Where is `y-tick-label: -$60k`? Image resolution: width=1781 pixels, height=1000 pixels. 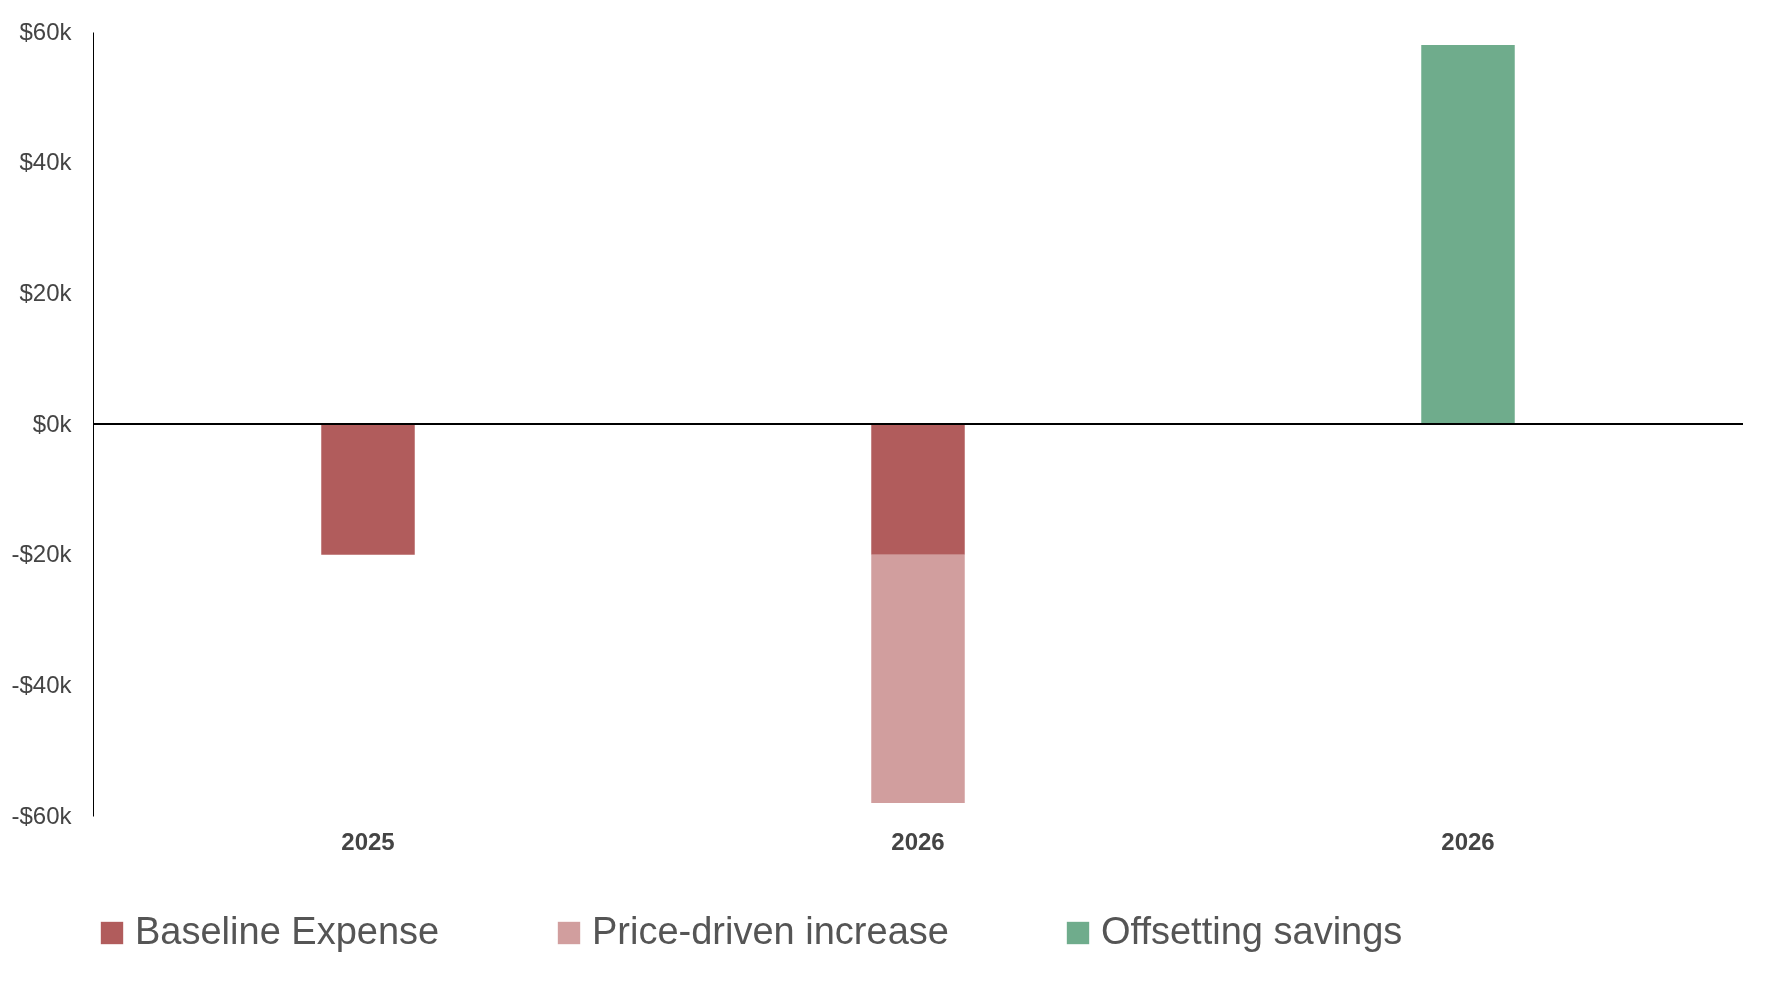 y-tick-label: -$60k is located at coordinates (42, 815).